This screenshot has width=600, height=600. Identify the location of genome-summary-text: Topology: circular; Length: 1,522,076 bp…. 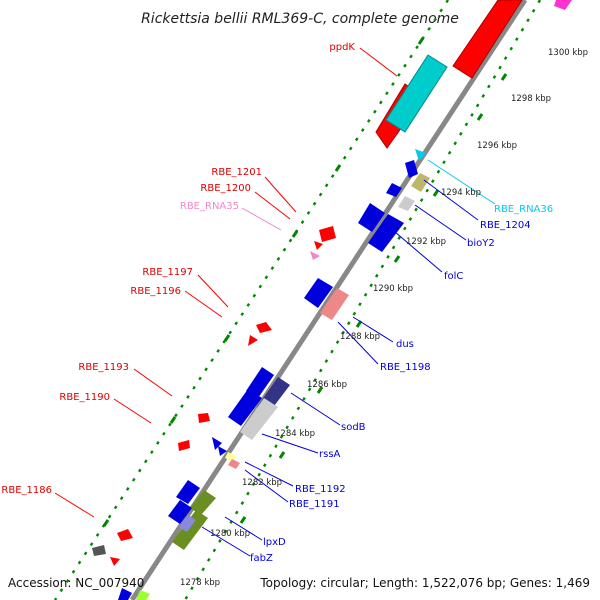
(424, 583).